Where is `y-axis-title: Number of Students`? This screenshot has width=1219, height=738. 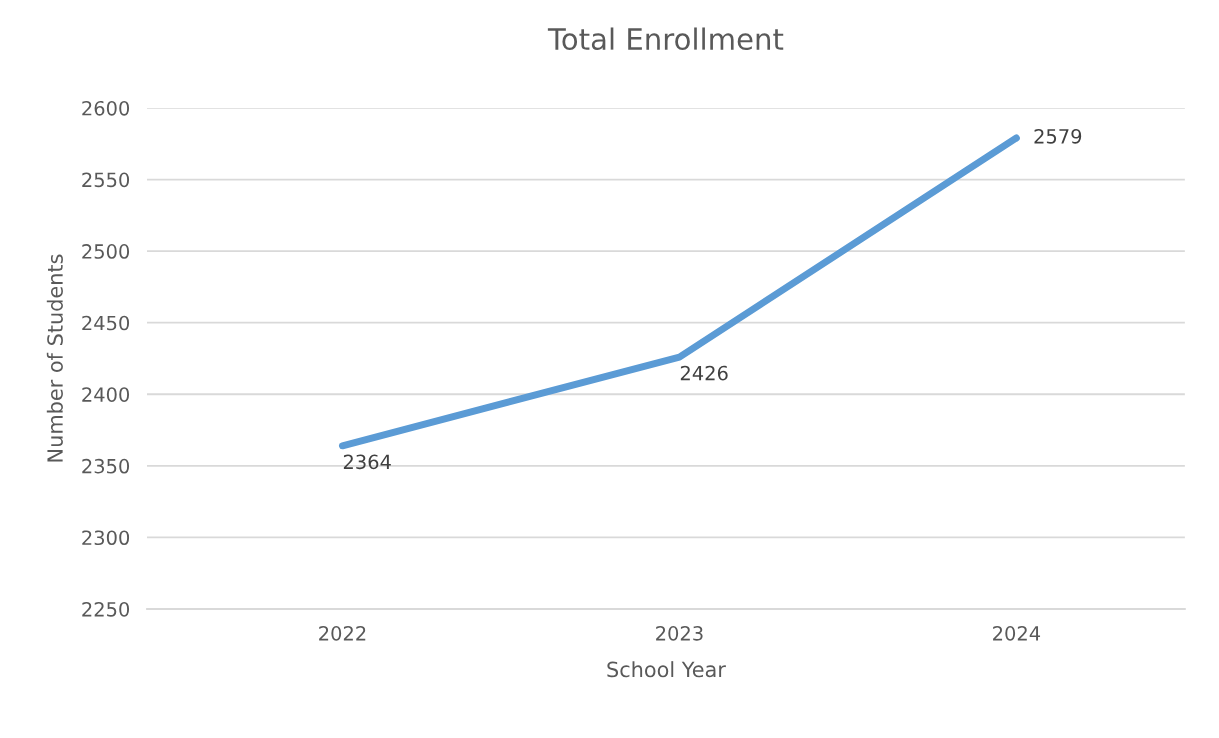
y-axis-title: Number of Students is located at coordinates (54, 358).